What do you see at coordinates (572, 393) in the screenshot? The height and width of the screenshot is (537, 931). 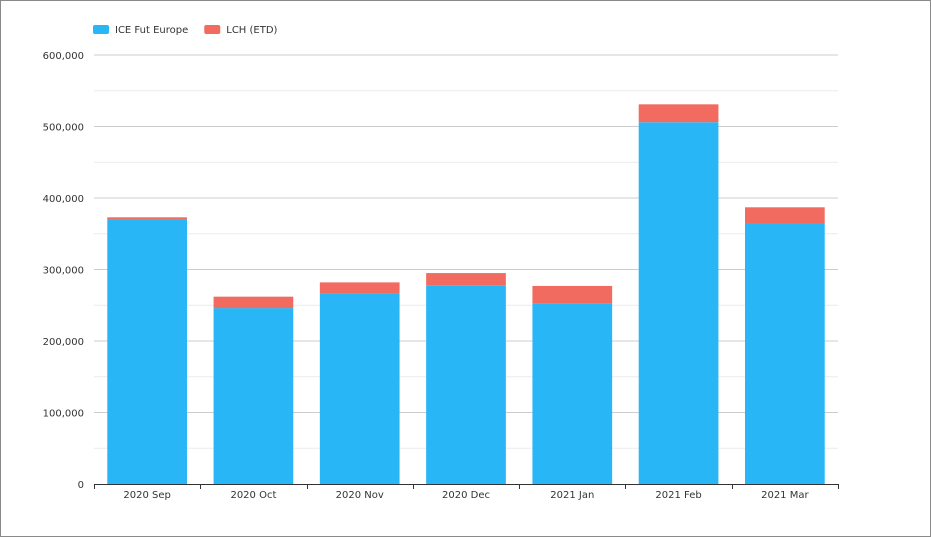 I see `bar-ice-fut-europe-2021-jan` at bounding box center [572, 393].